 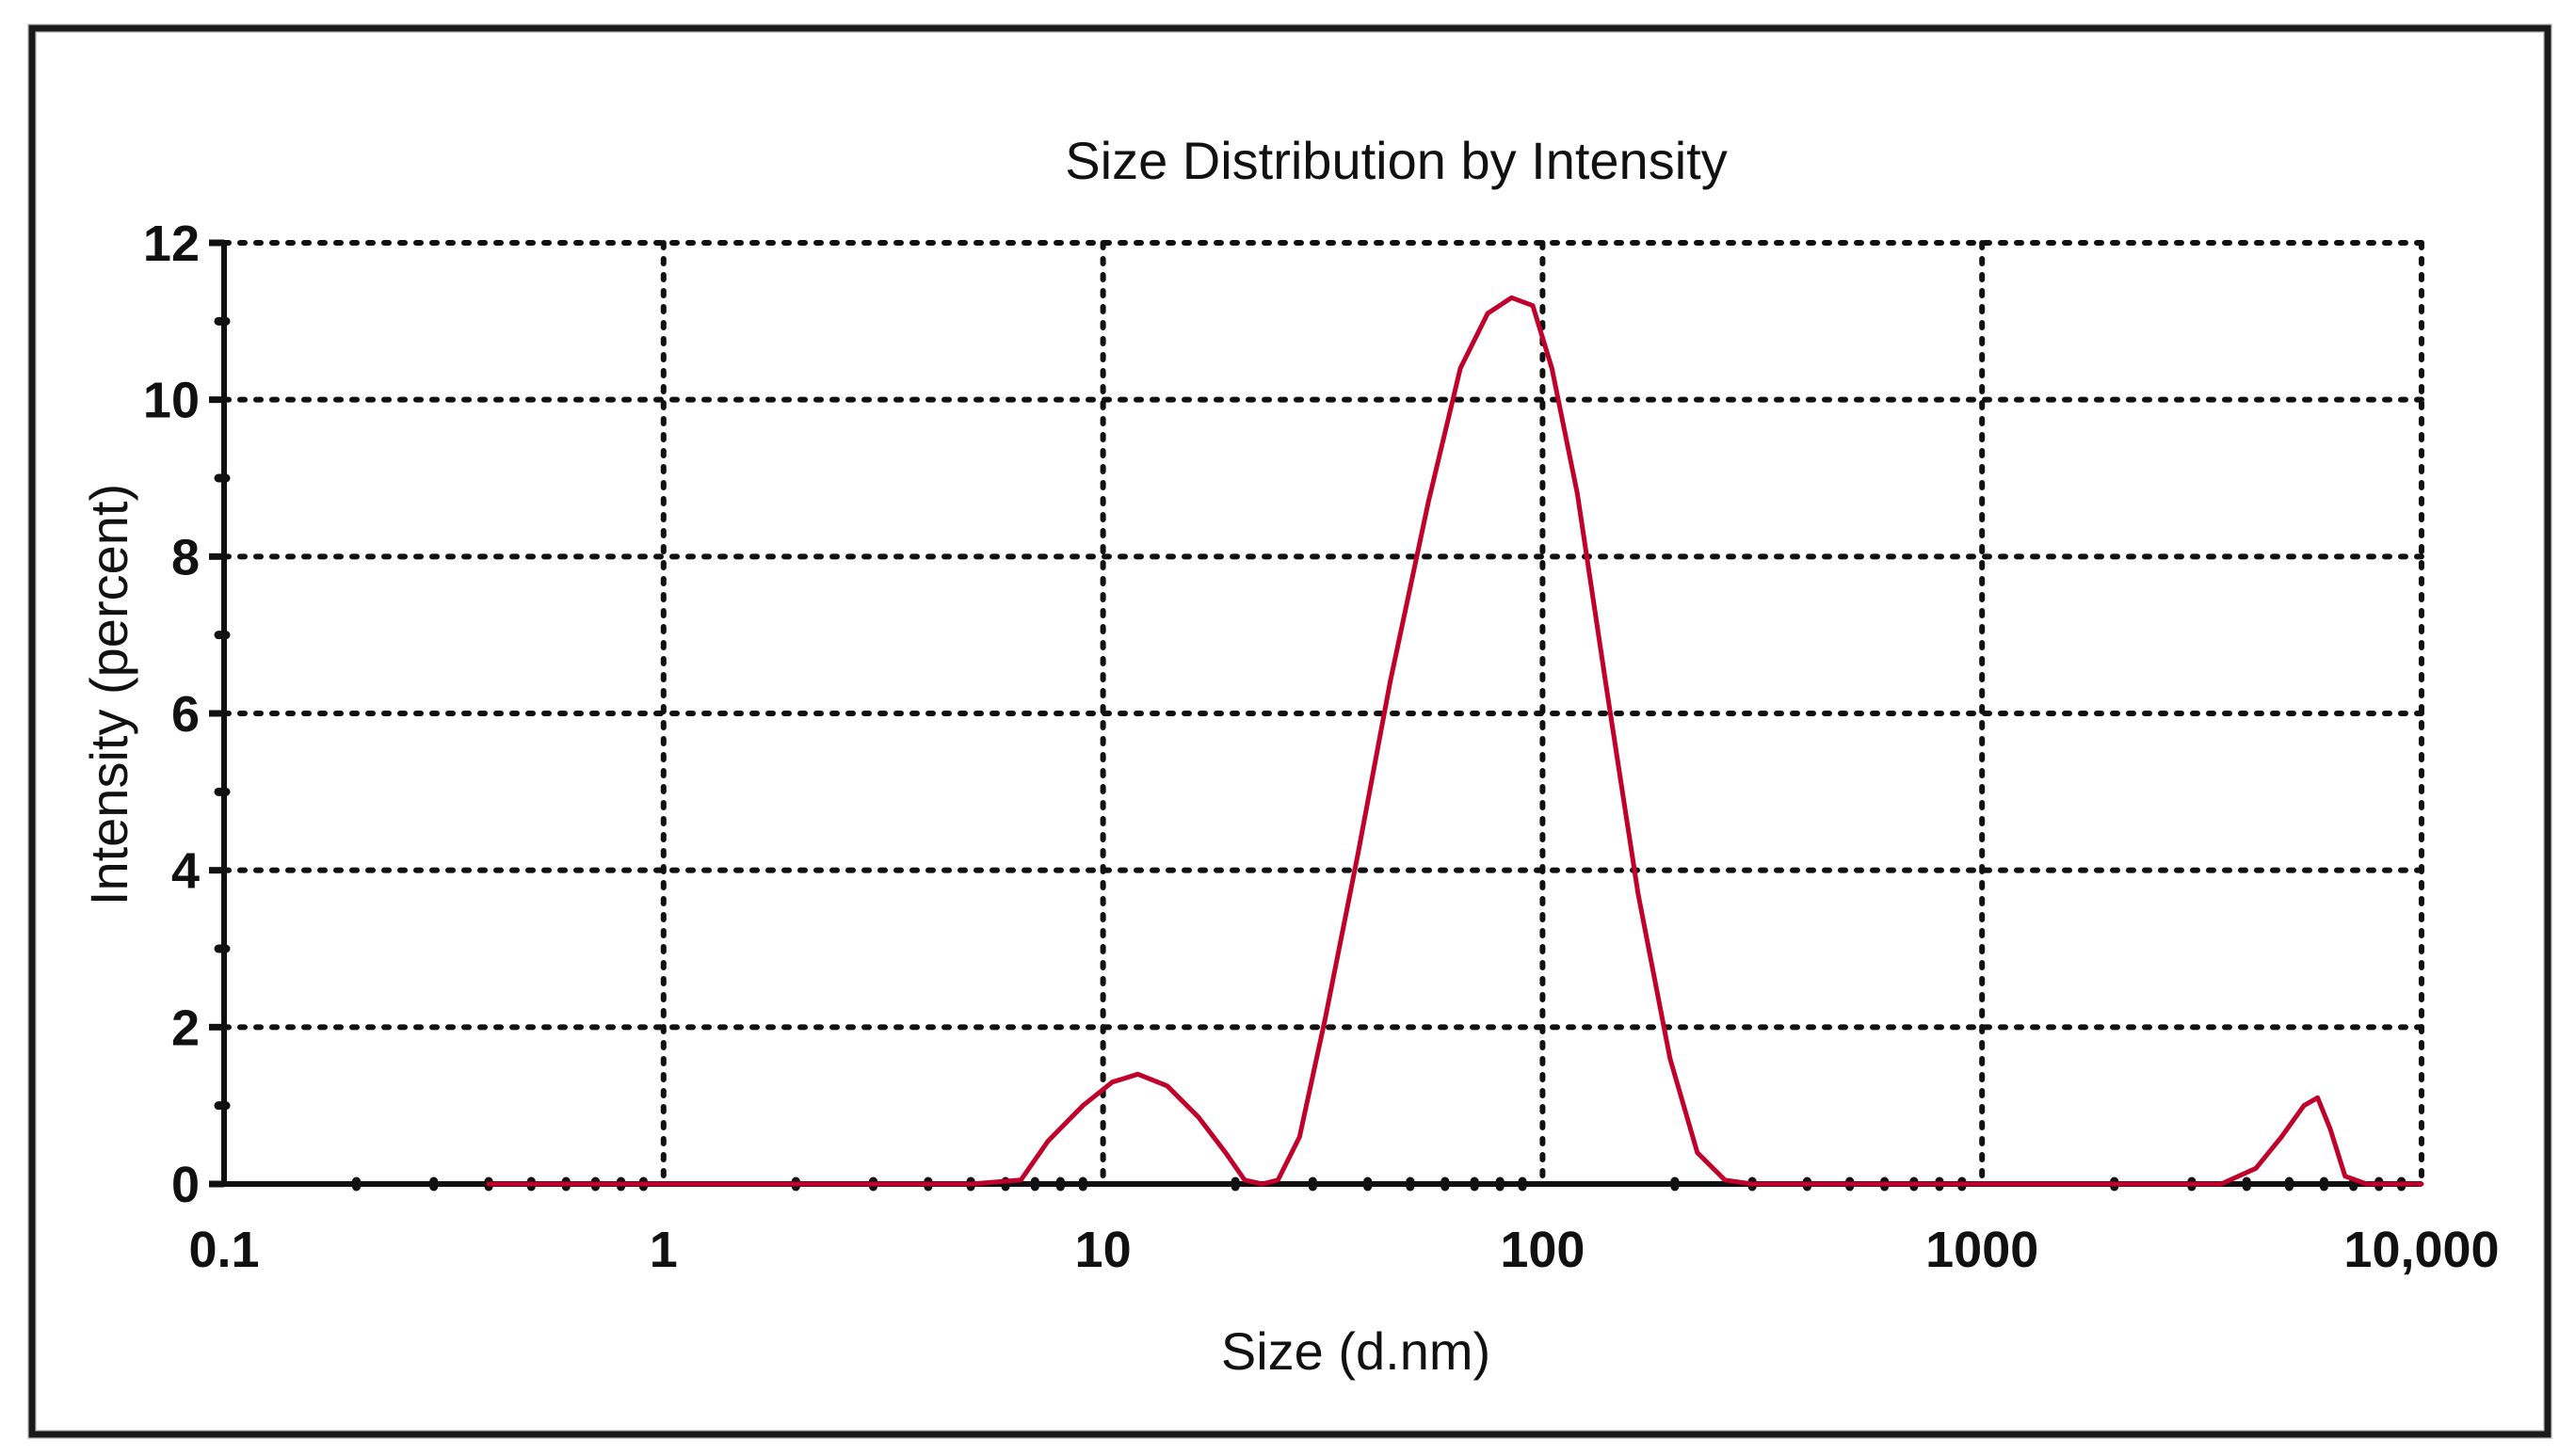 I want to click on x-tick-labels: 0.1 1 10 100 1000 10,000, so click(x=1343, y=1250).